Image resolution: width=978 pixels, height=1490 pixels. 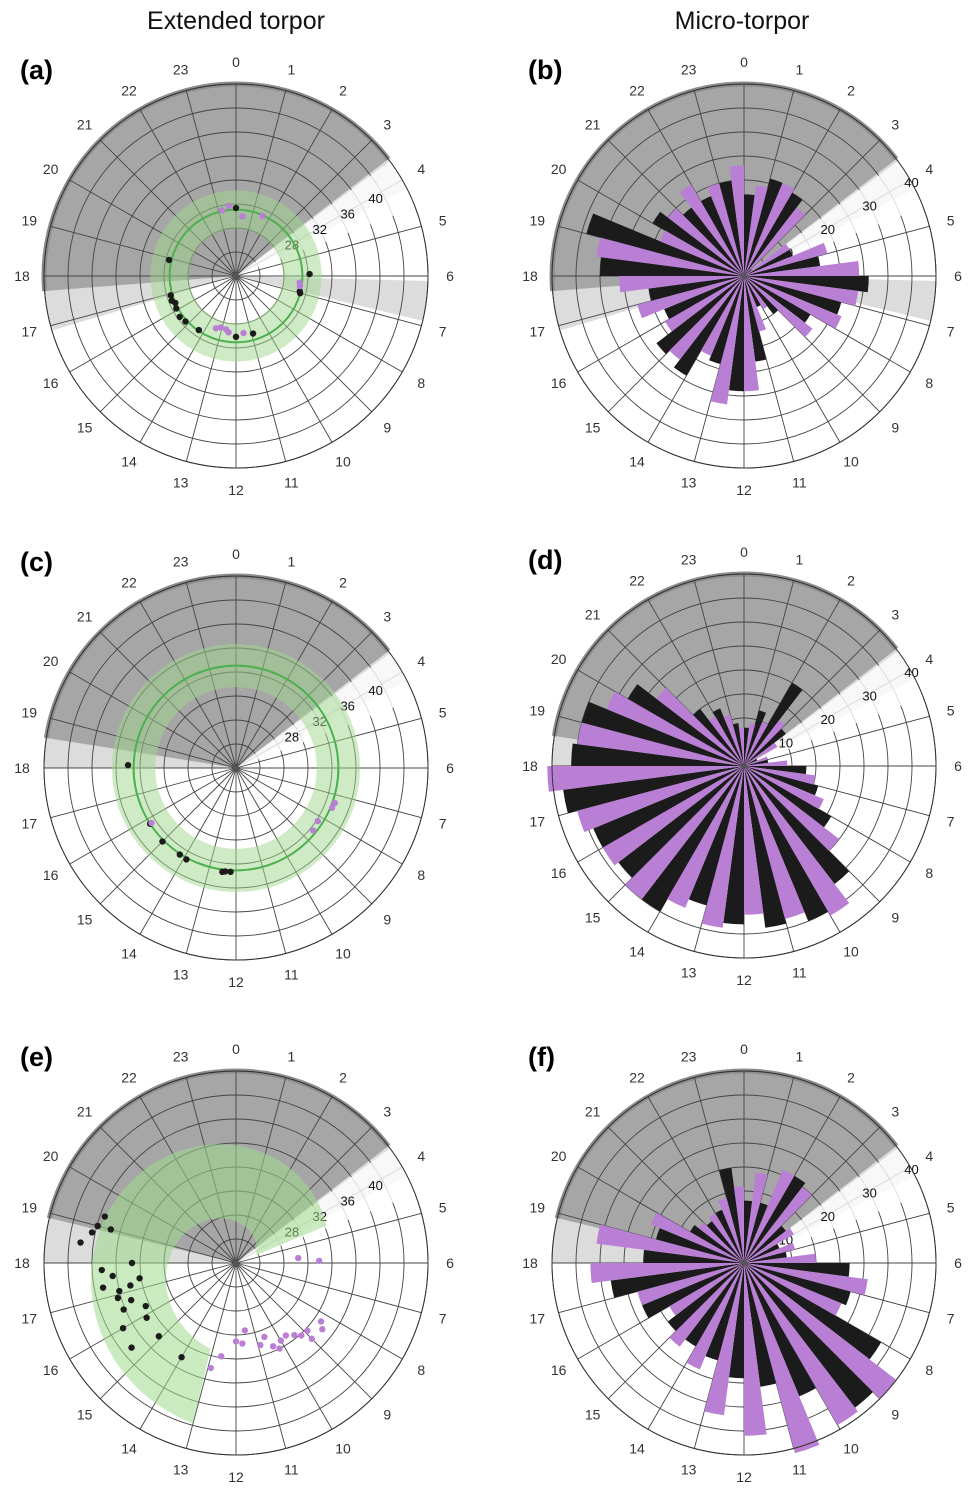 What do you see at coordinates (705, 837) in the screenshot?
I see `bar-purple-h13` at bounding box center [705, 837].